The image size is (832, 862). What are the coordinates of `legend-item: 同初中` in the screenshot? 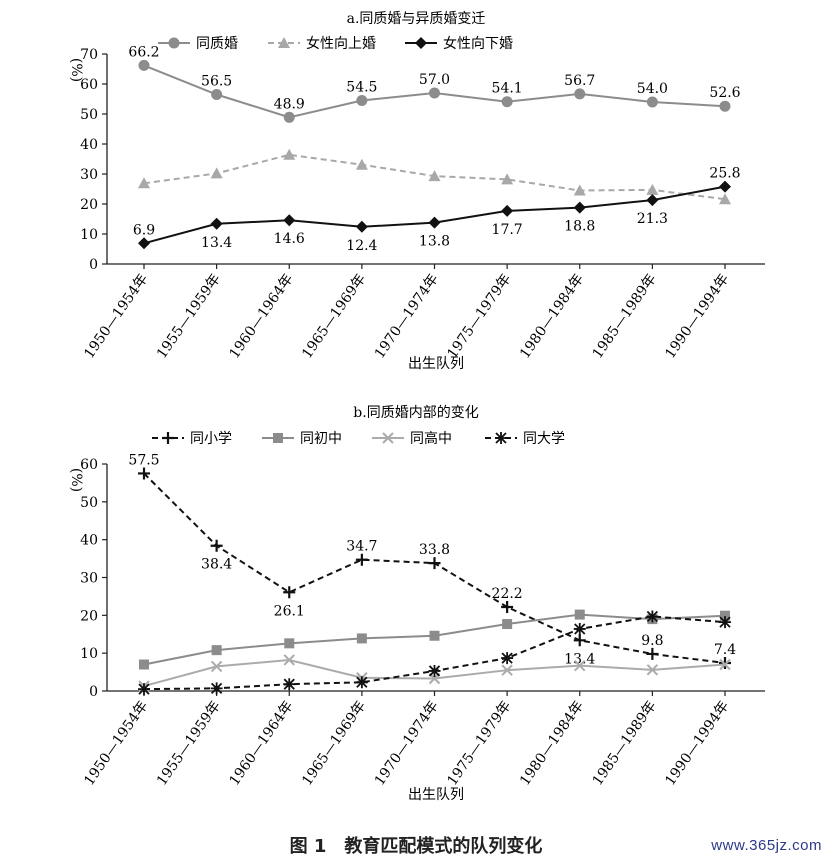 It's located at (302, 438).